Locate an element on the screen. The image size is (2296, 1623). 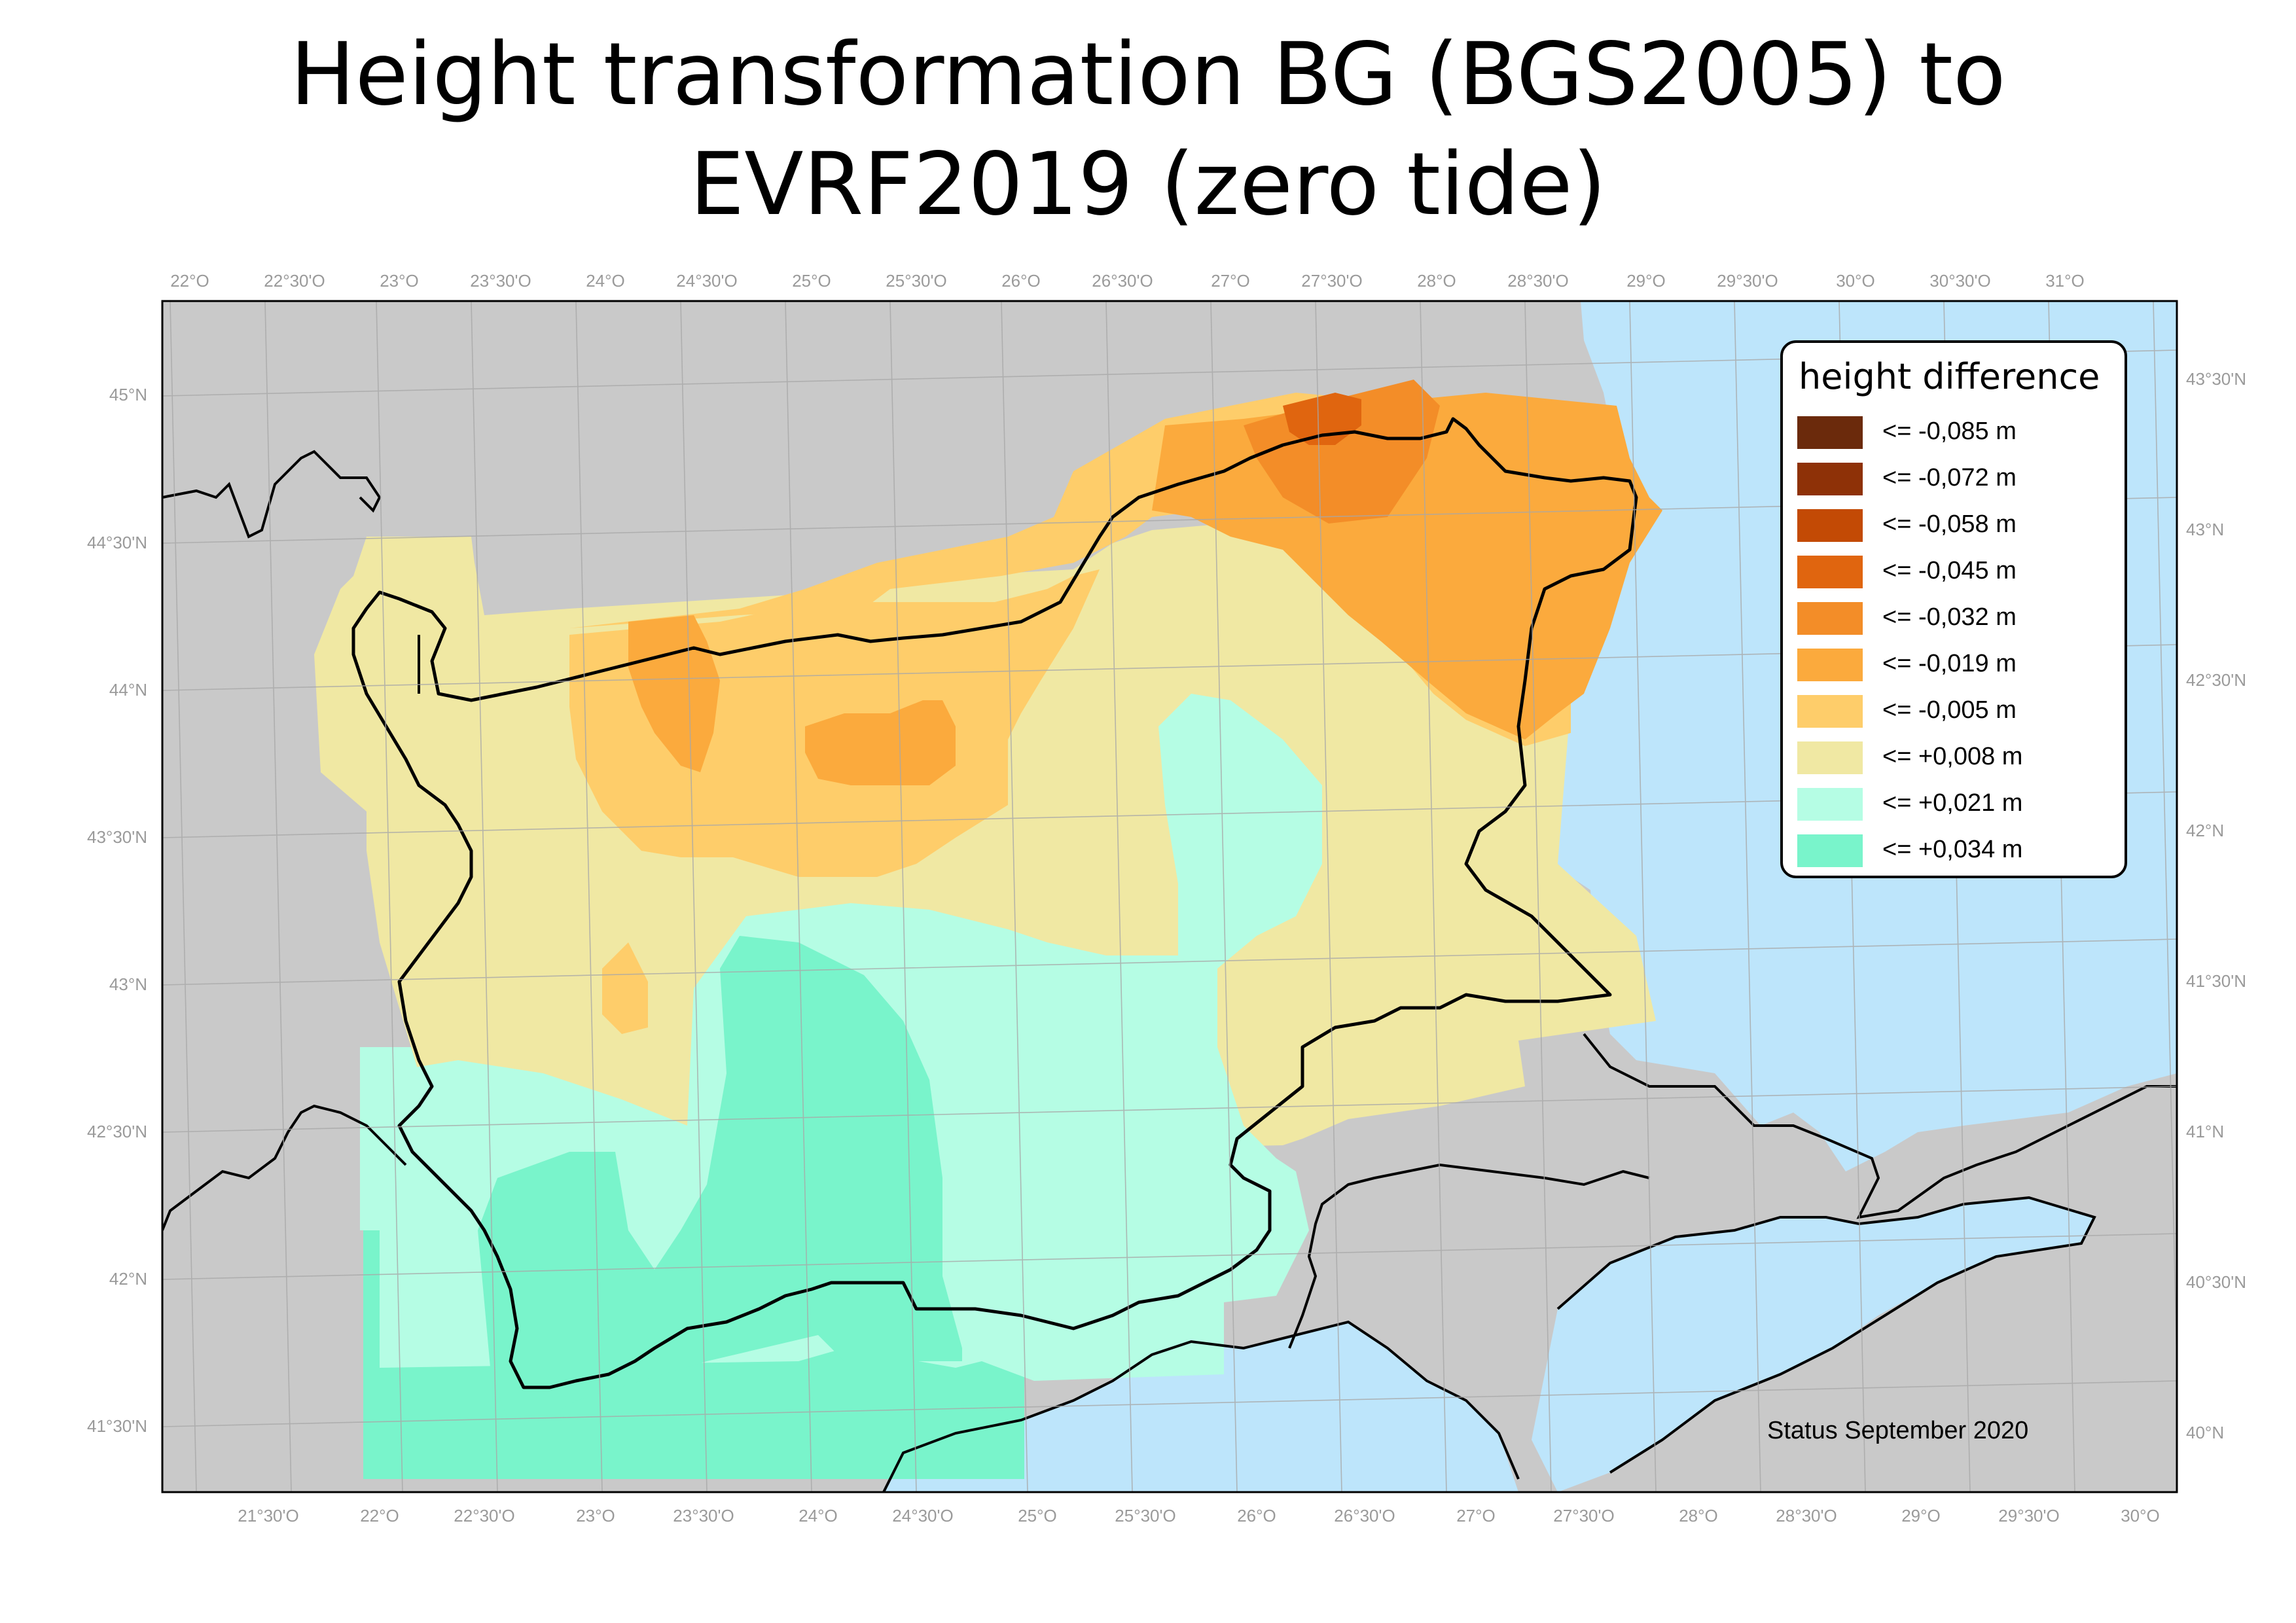
bottom-label: 28°O is located at coordinates (1698, 1516).